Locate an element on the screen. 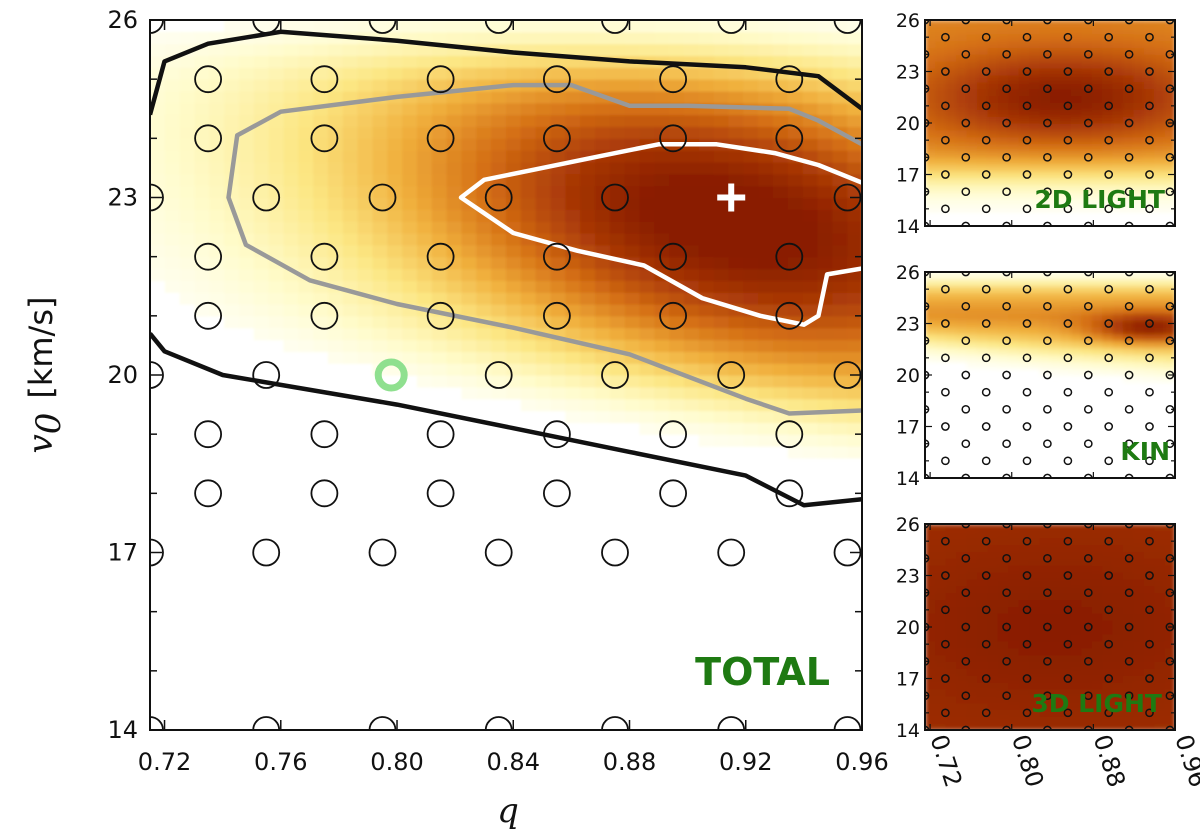 This screenshot has width=1200, height=833. y-tick-label: 14 is located at coordinates (908, 731).